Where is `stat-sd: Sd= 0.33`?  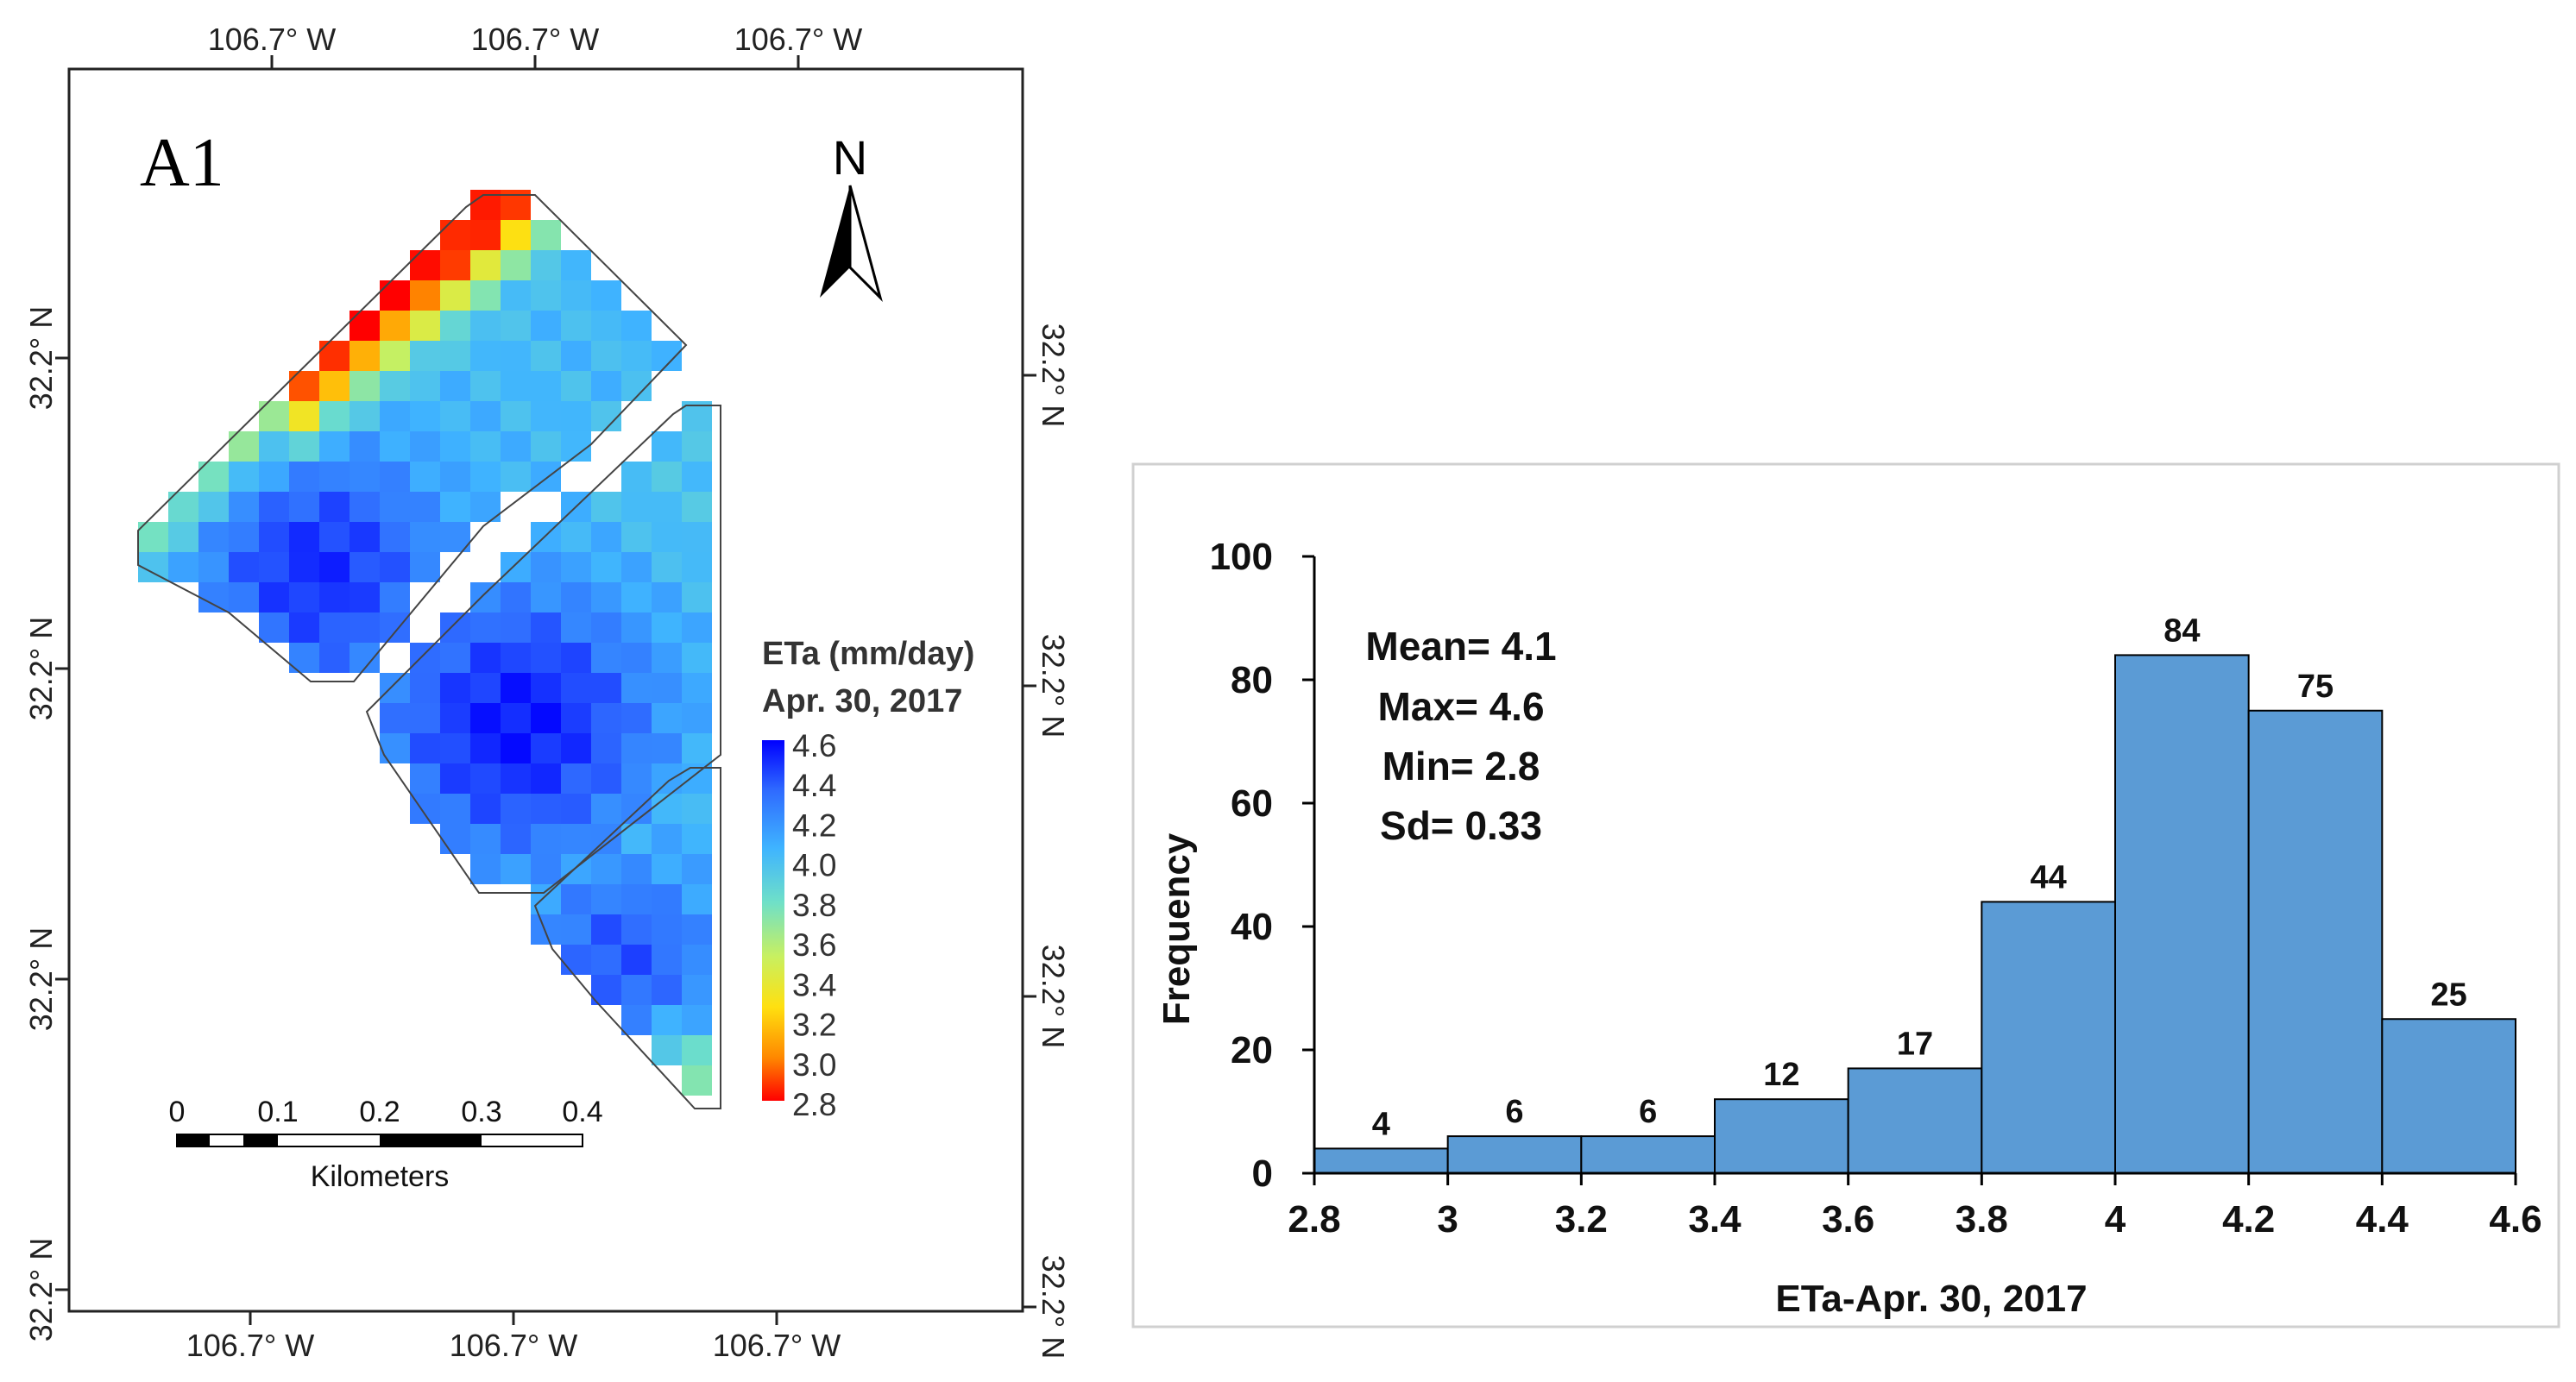
stat-sd: Sd= 0.33 is located at coordinates (1461, 825).